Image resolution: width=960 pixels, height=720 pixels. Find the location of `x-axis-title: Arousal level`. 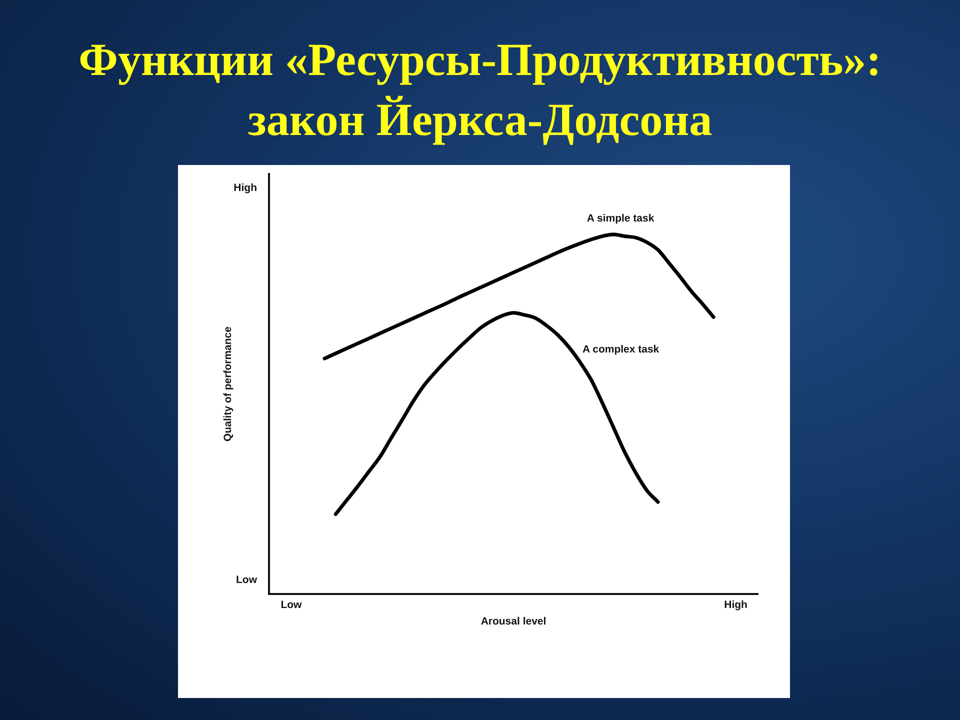

x-axis-title: Arousal level is located at coordinates (513, 622).